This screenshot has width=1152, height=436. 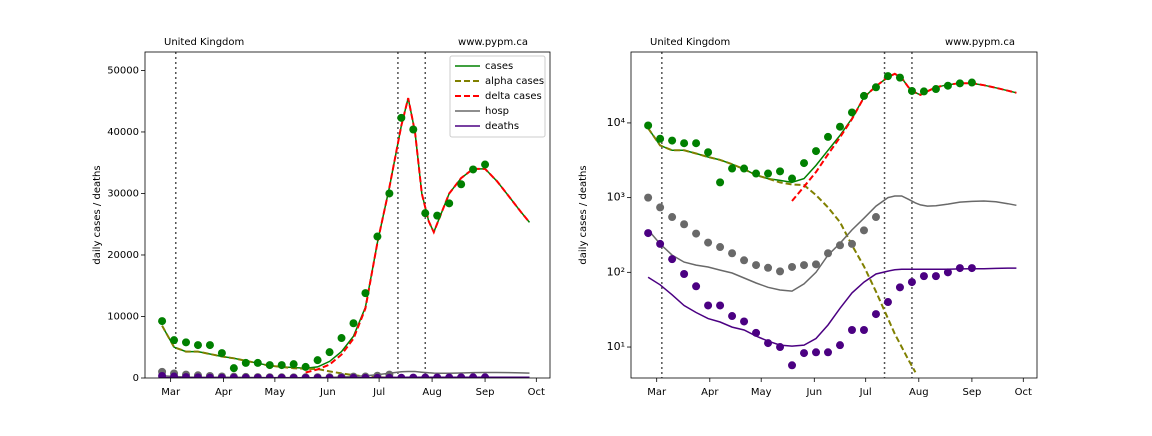 I want to click on legend-label: hosp, so click(x=497, y=111).